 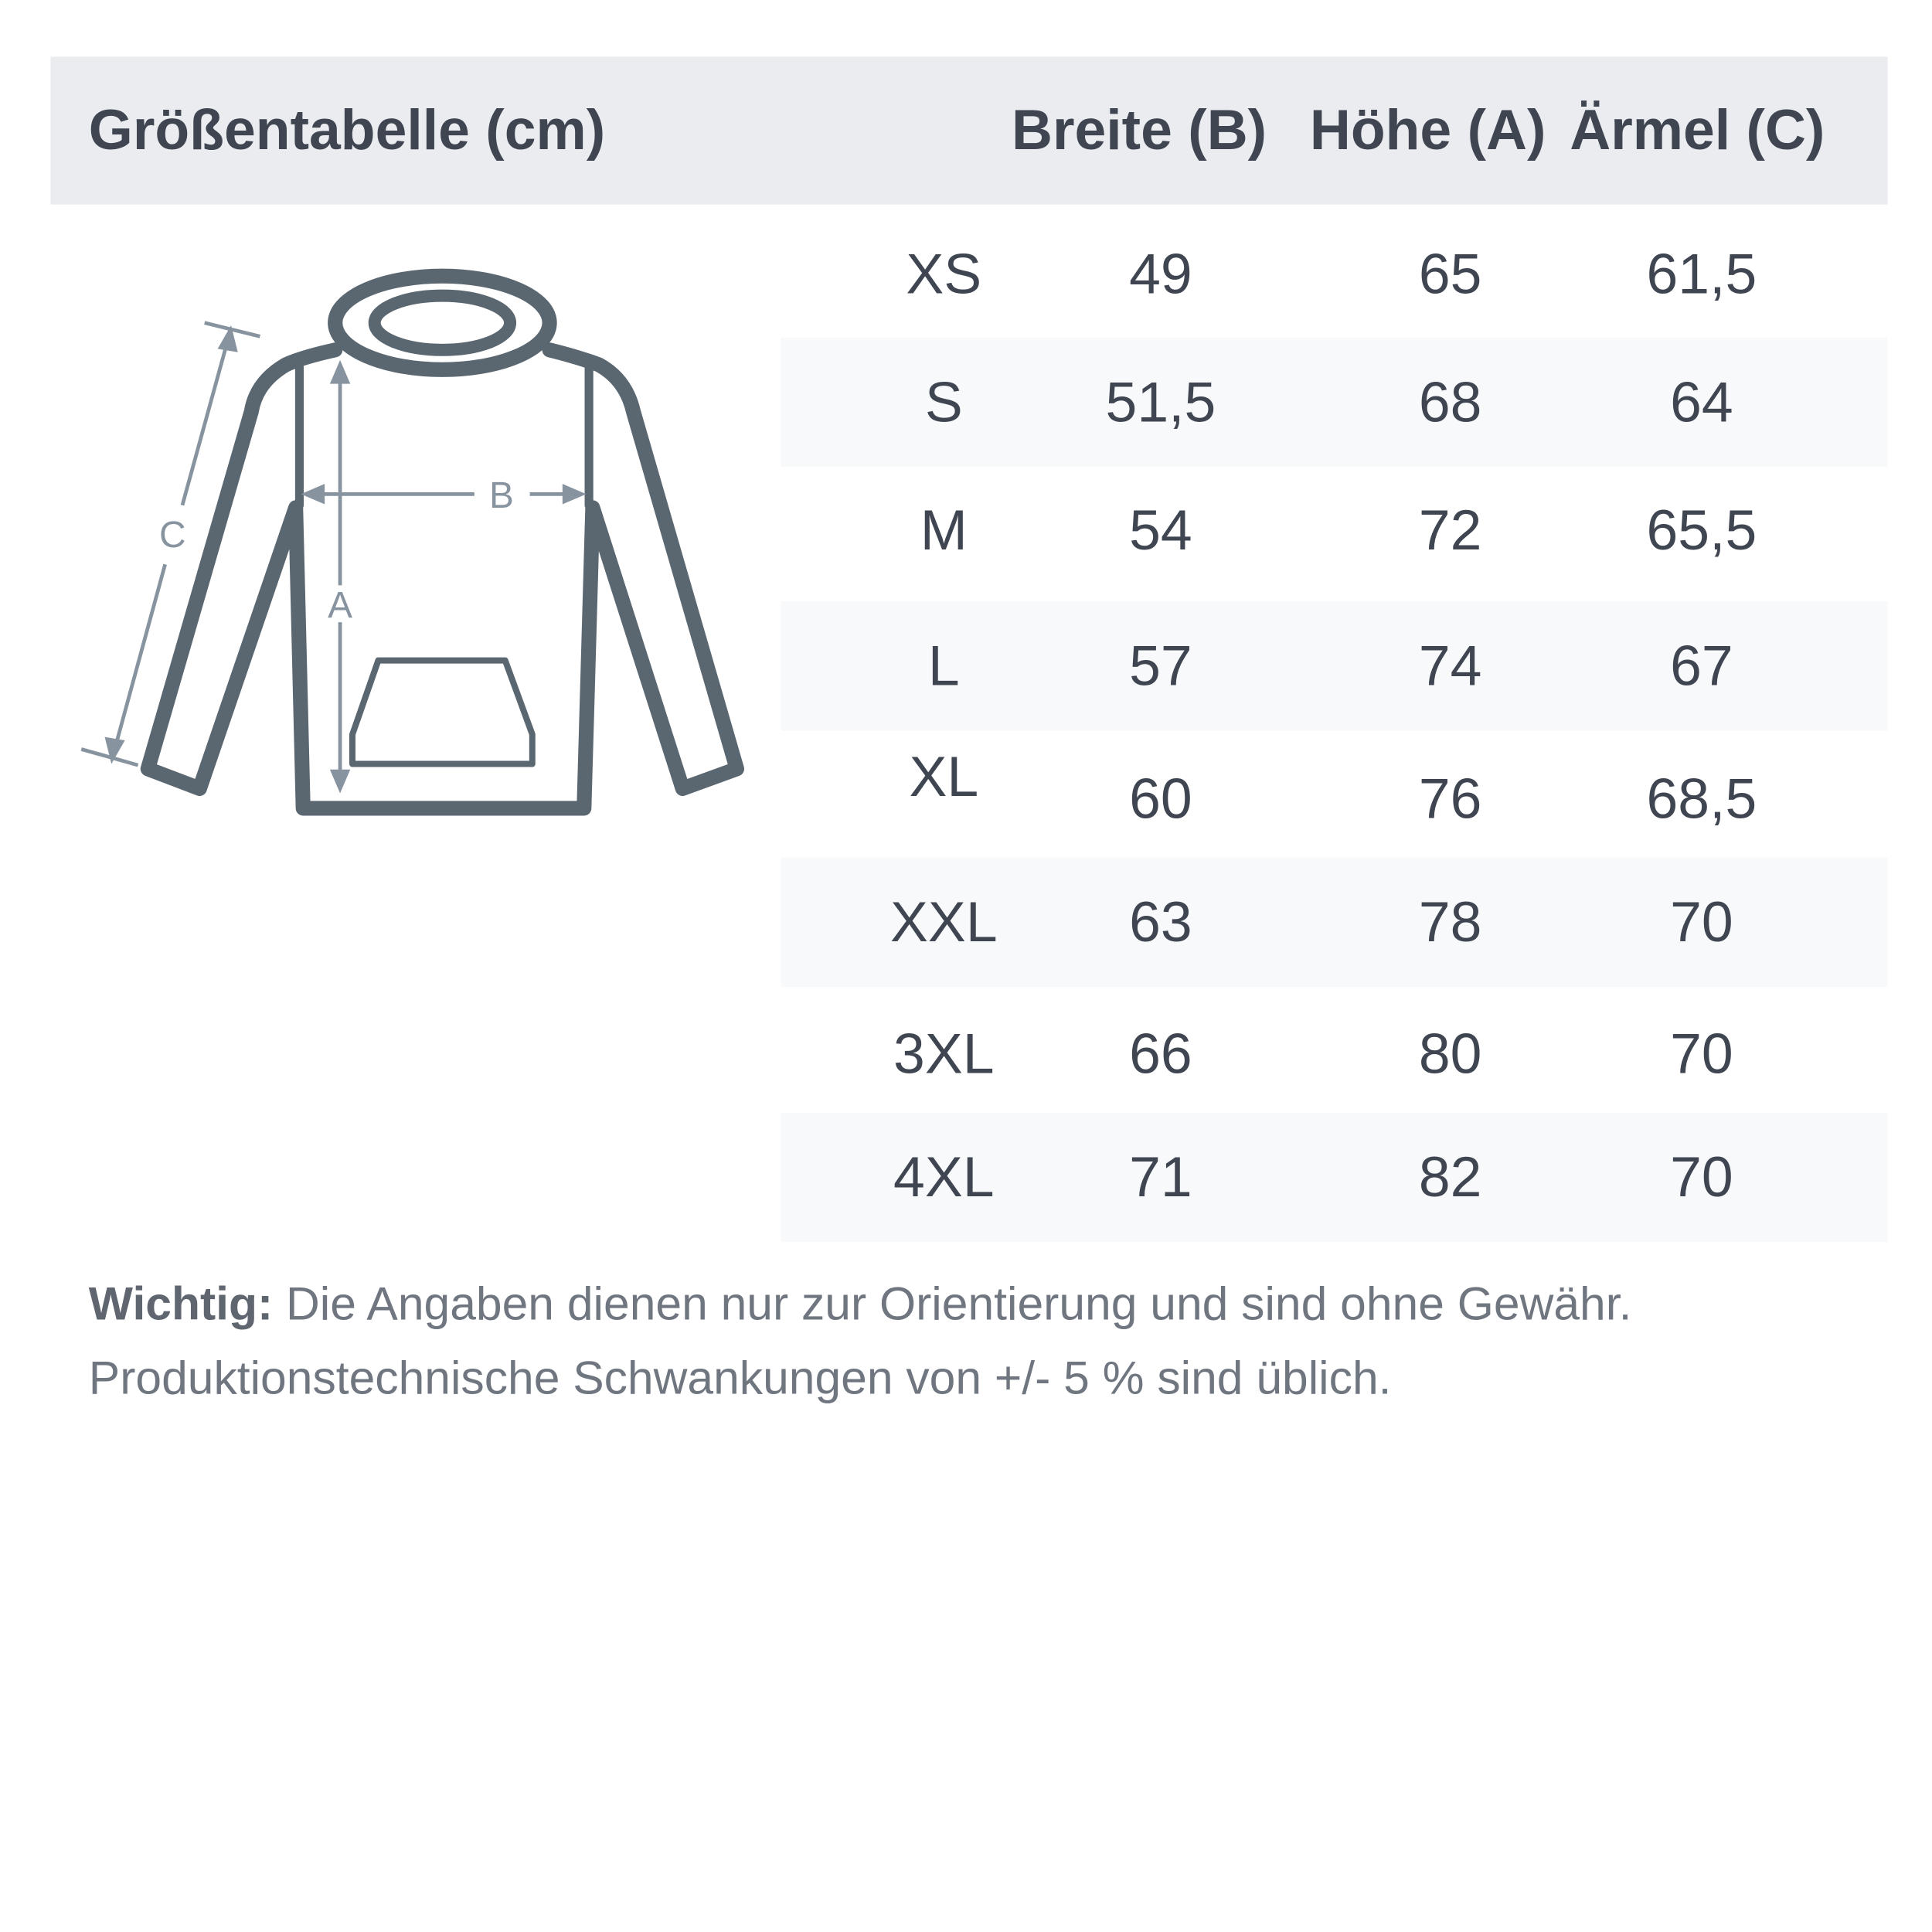 I want to click on cell-hoehe: 68, so click(x=1450, y=401).